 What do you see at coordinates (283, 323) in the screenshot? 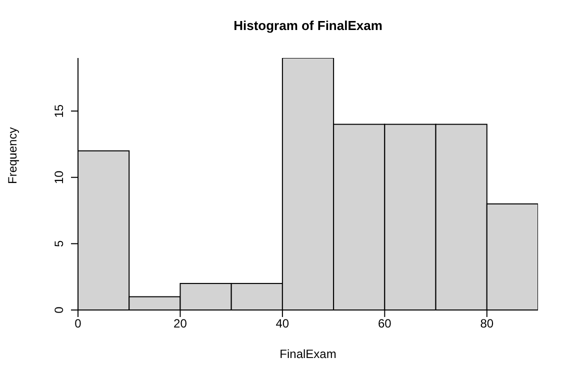
I see `x-tick-label: 40` at bounding box center [283, 323].